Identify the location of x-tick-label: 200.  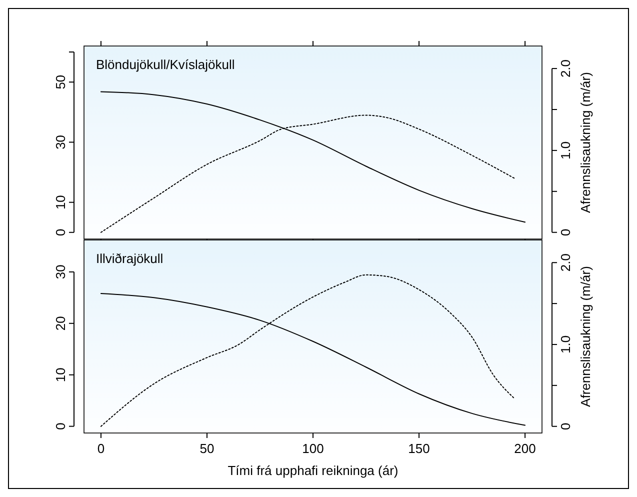
(525, 448).